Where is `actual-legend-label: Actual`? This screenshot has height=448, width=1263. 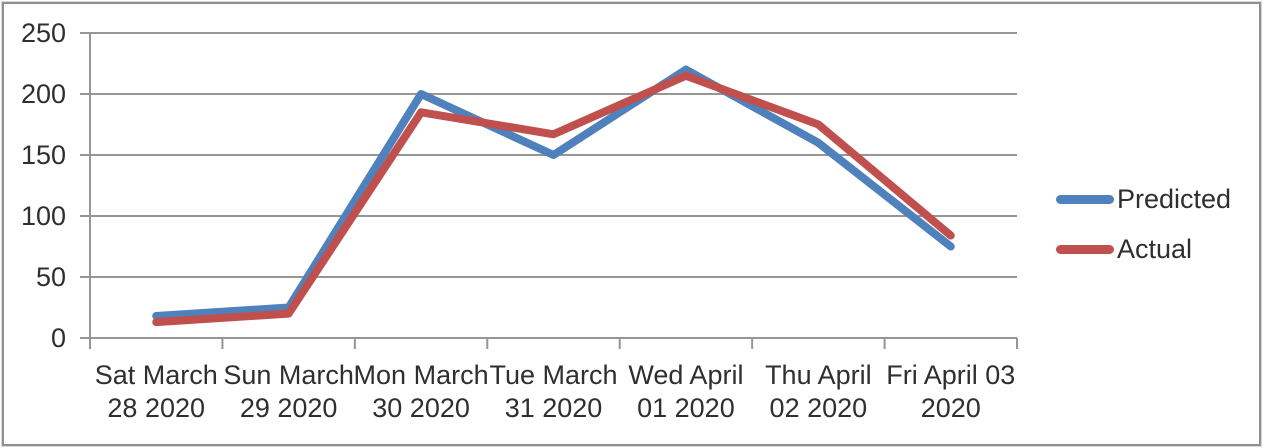 actual-legend-label: Actual is located at coordinates (1155, 249).